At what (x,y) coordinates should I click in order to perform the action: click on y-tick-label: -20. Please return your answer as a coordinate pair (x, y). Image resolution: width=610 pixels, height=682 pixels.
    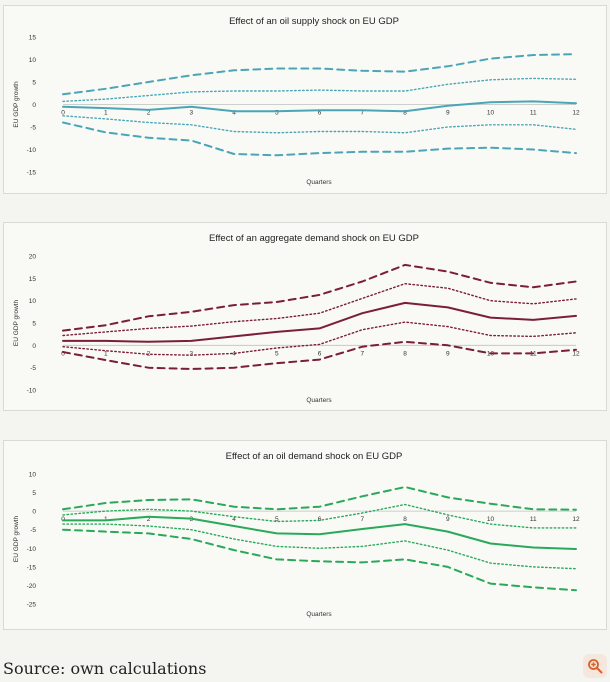
    Looking at the image, I should click on (32, 586).